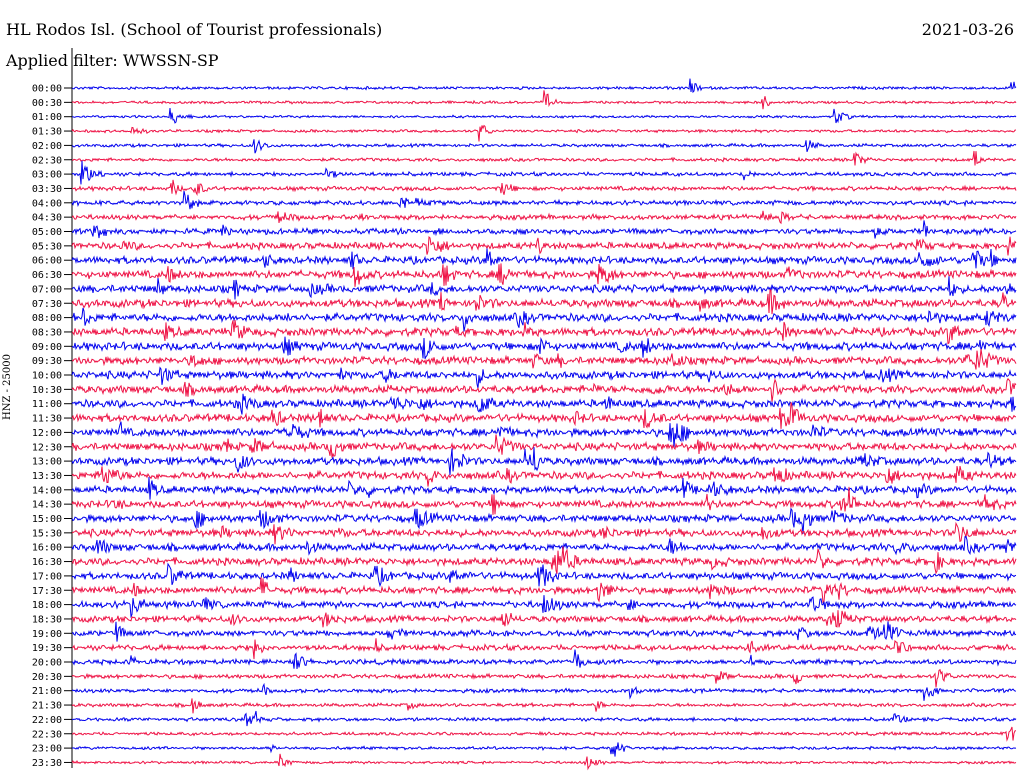  I want to click on time-tick-label: 16:00, so click(47, 548).